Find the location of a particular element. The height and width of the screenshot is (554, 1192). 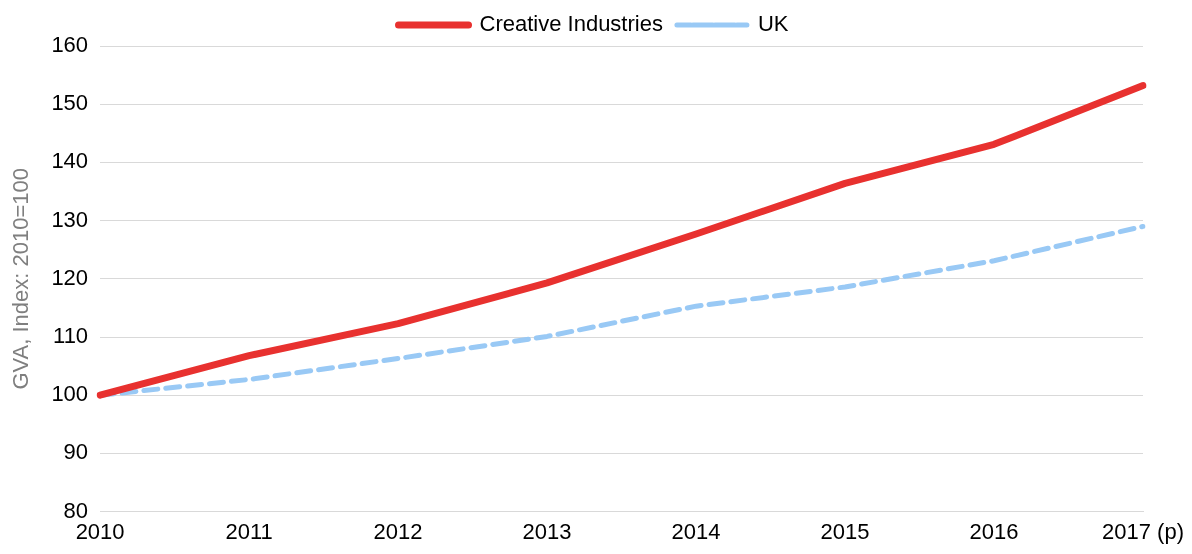

x-tick-label: 2017 (p) is located at coordinates (1143, 531).